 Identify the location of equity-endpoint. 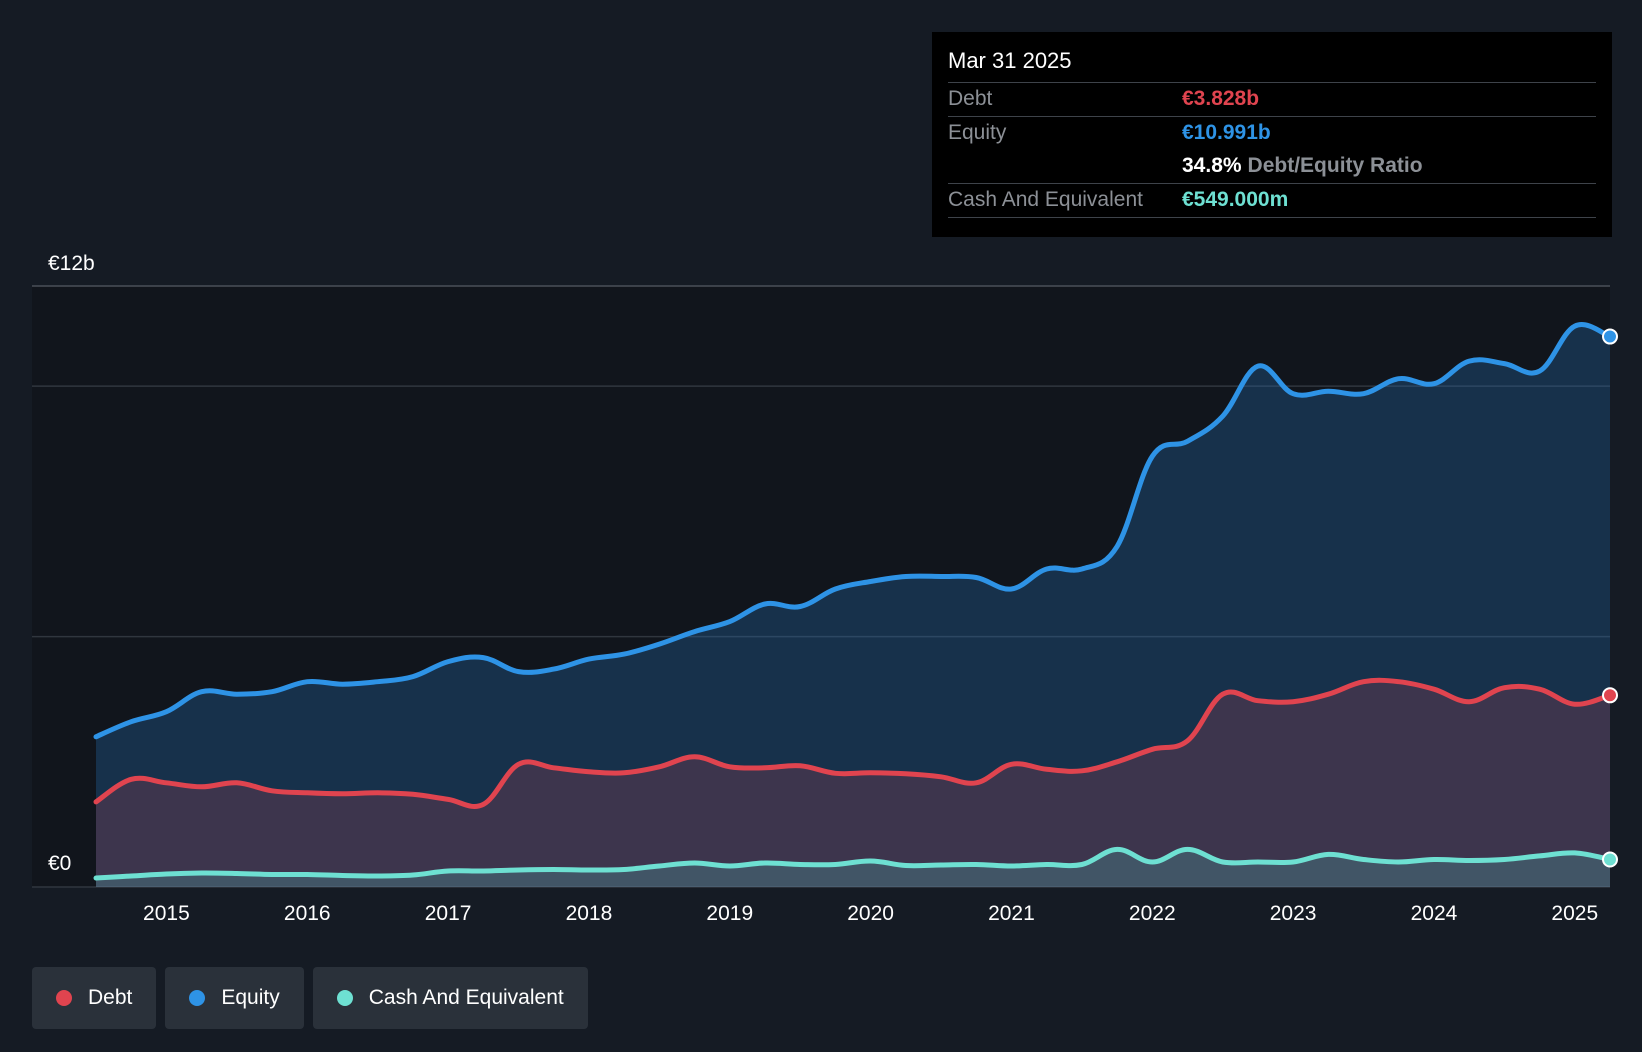
(1610, 336).